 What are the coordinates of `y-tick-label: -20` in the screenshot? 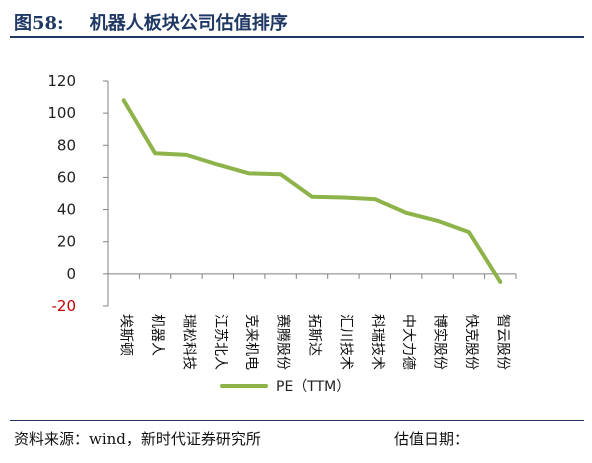 It's located at (64, 306).